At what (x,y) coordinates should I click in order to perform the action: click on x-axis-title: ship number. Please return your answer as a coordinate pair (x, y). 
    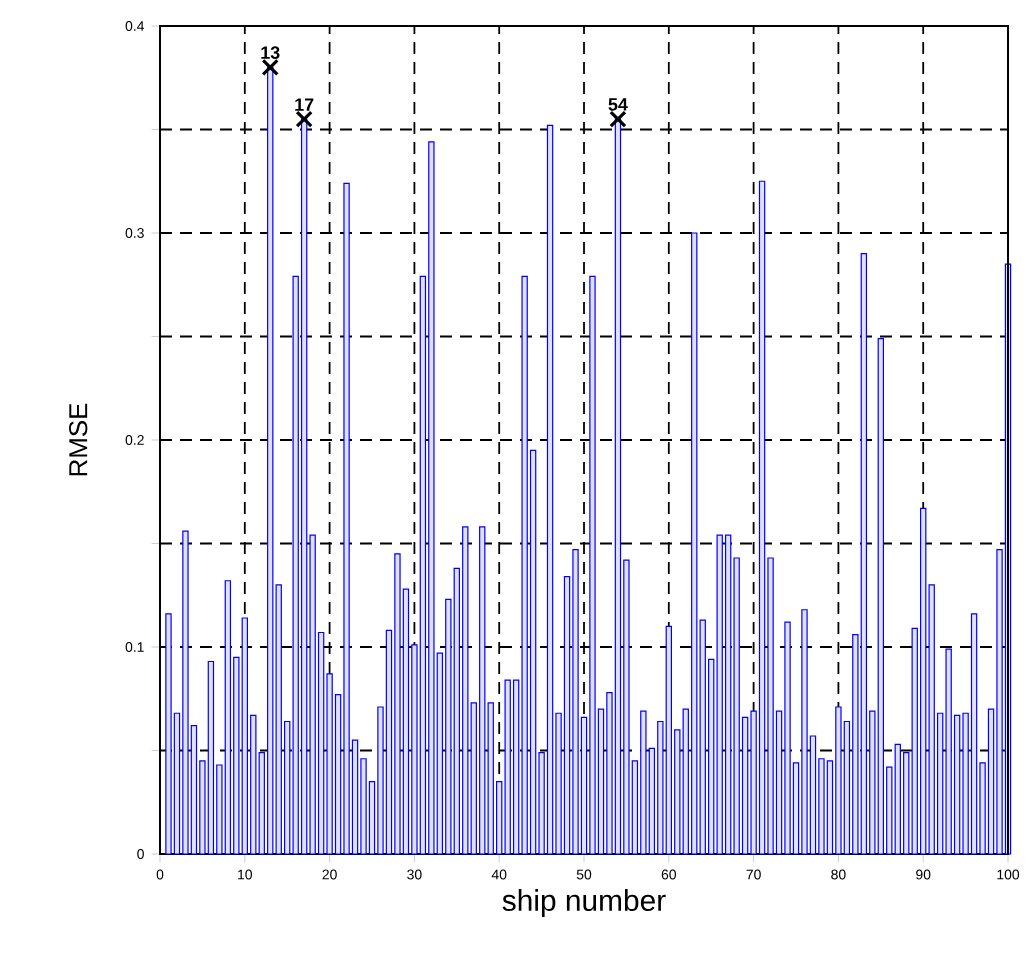
    Looking at the image, I should click on (584, 903).